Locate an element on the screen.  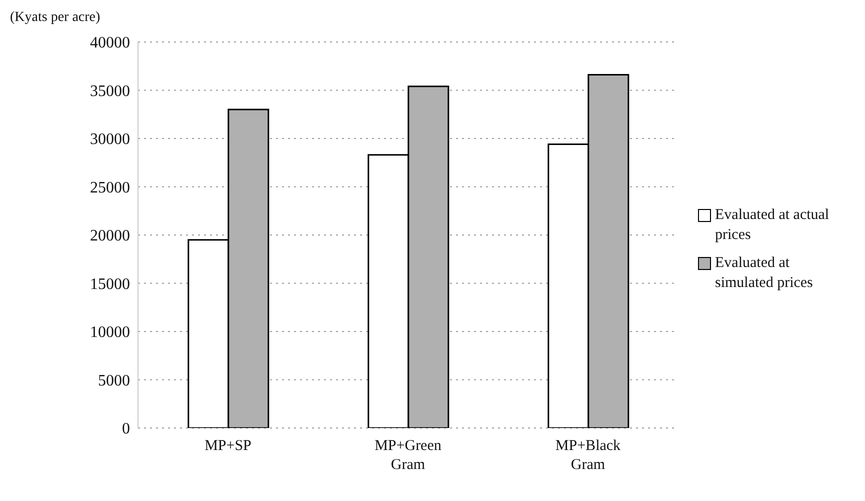
y-axis-title: (Kyats per acre) is located at coordinates (55, 18).